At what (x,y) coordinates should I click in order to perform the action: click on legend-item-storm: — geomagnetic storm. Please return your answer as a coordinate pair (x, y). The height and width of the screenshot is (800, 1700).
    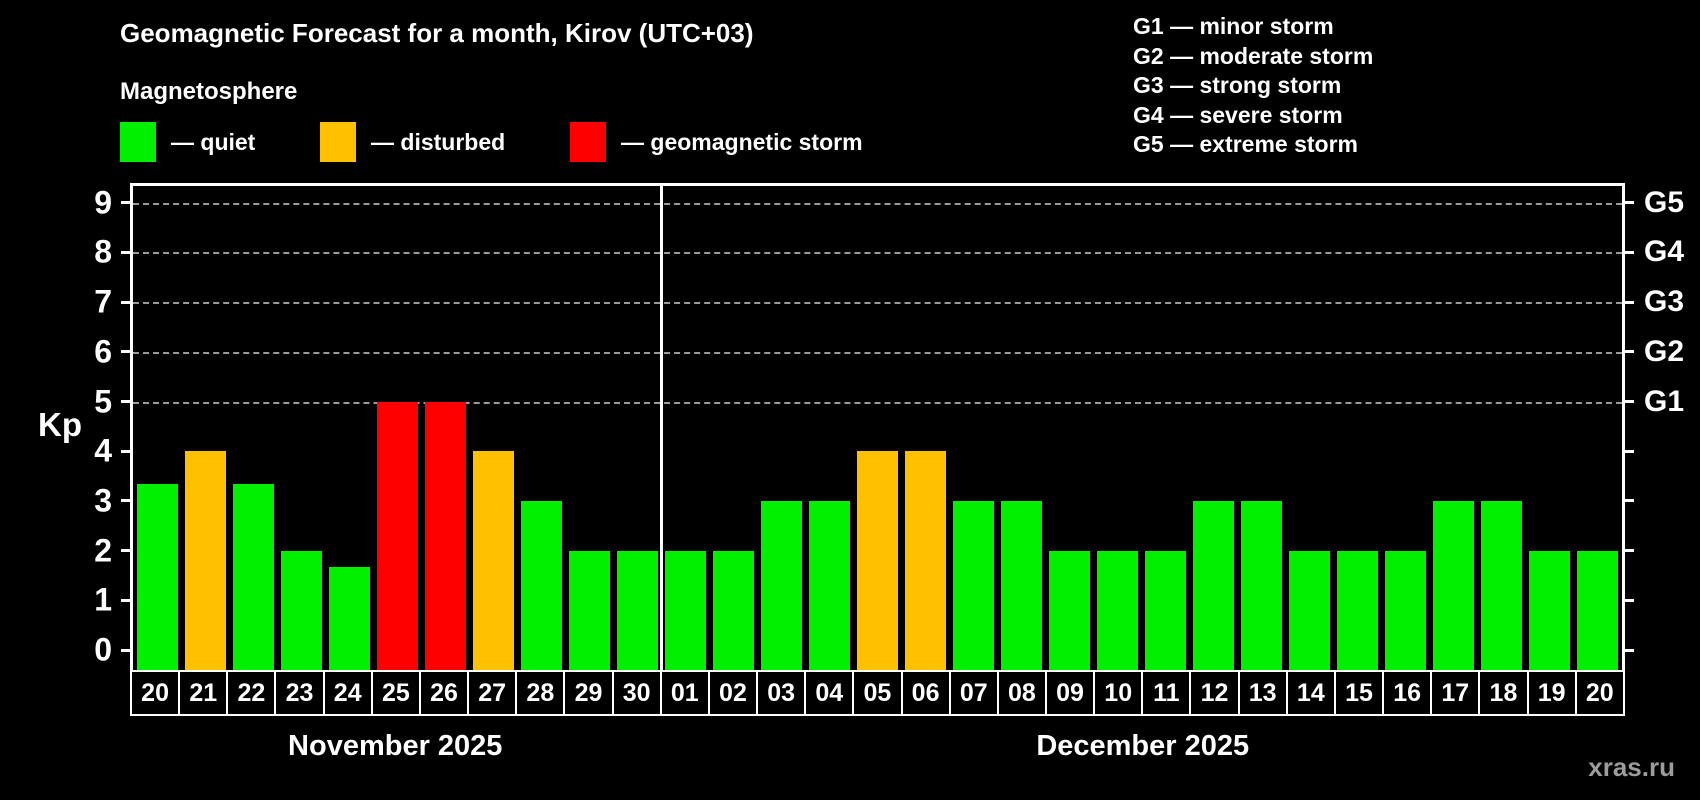
    Looking at the image, I should click on (716, 142).